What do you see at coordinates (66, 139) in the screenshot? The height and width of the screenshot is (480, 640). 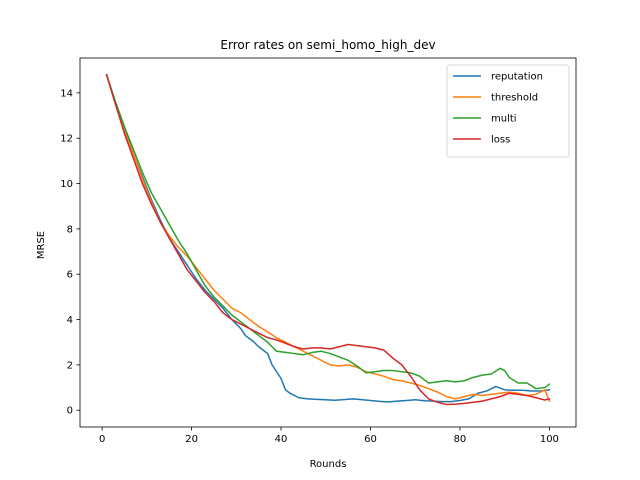 I see `y-tick-label: 12` at bounding box center [66, 139].